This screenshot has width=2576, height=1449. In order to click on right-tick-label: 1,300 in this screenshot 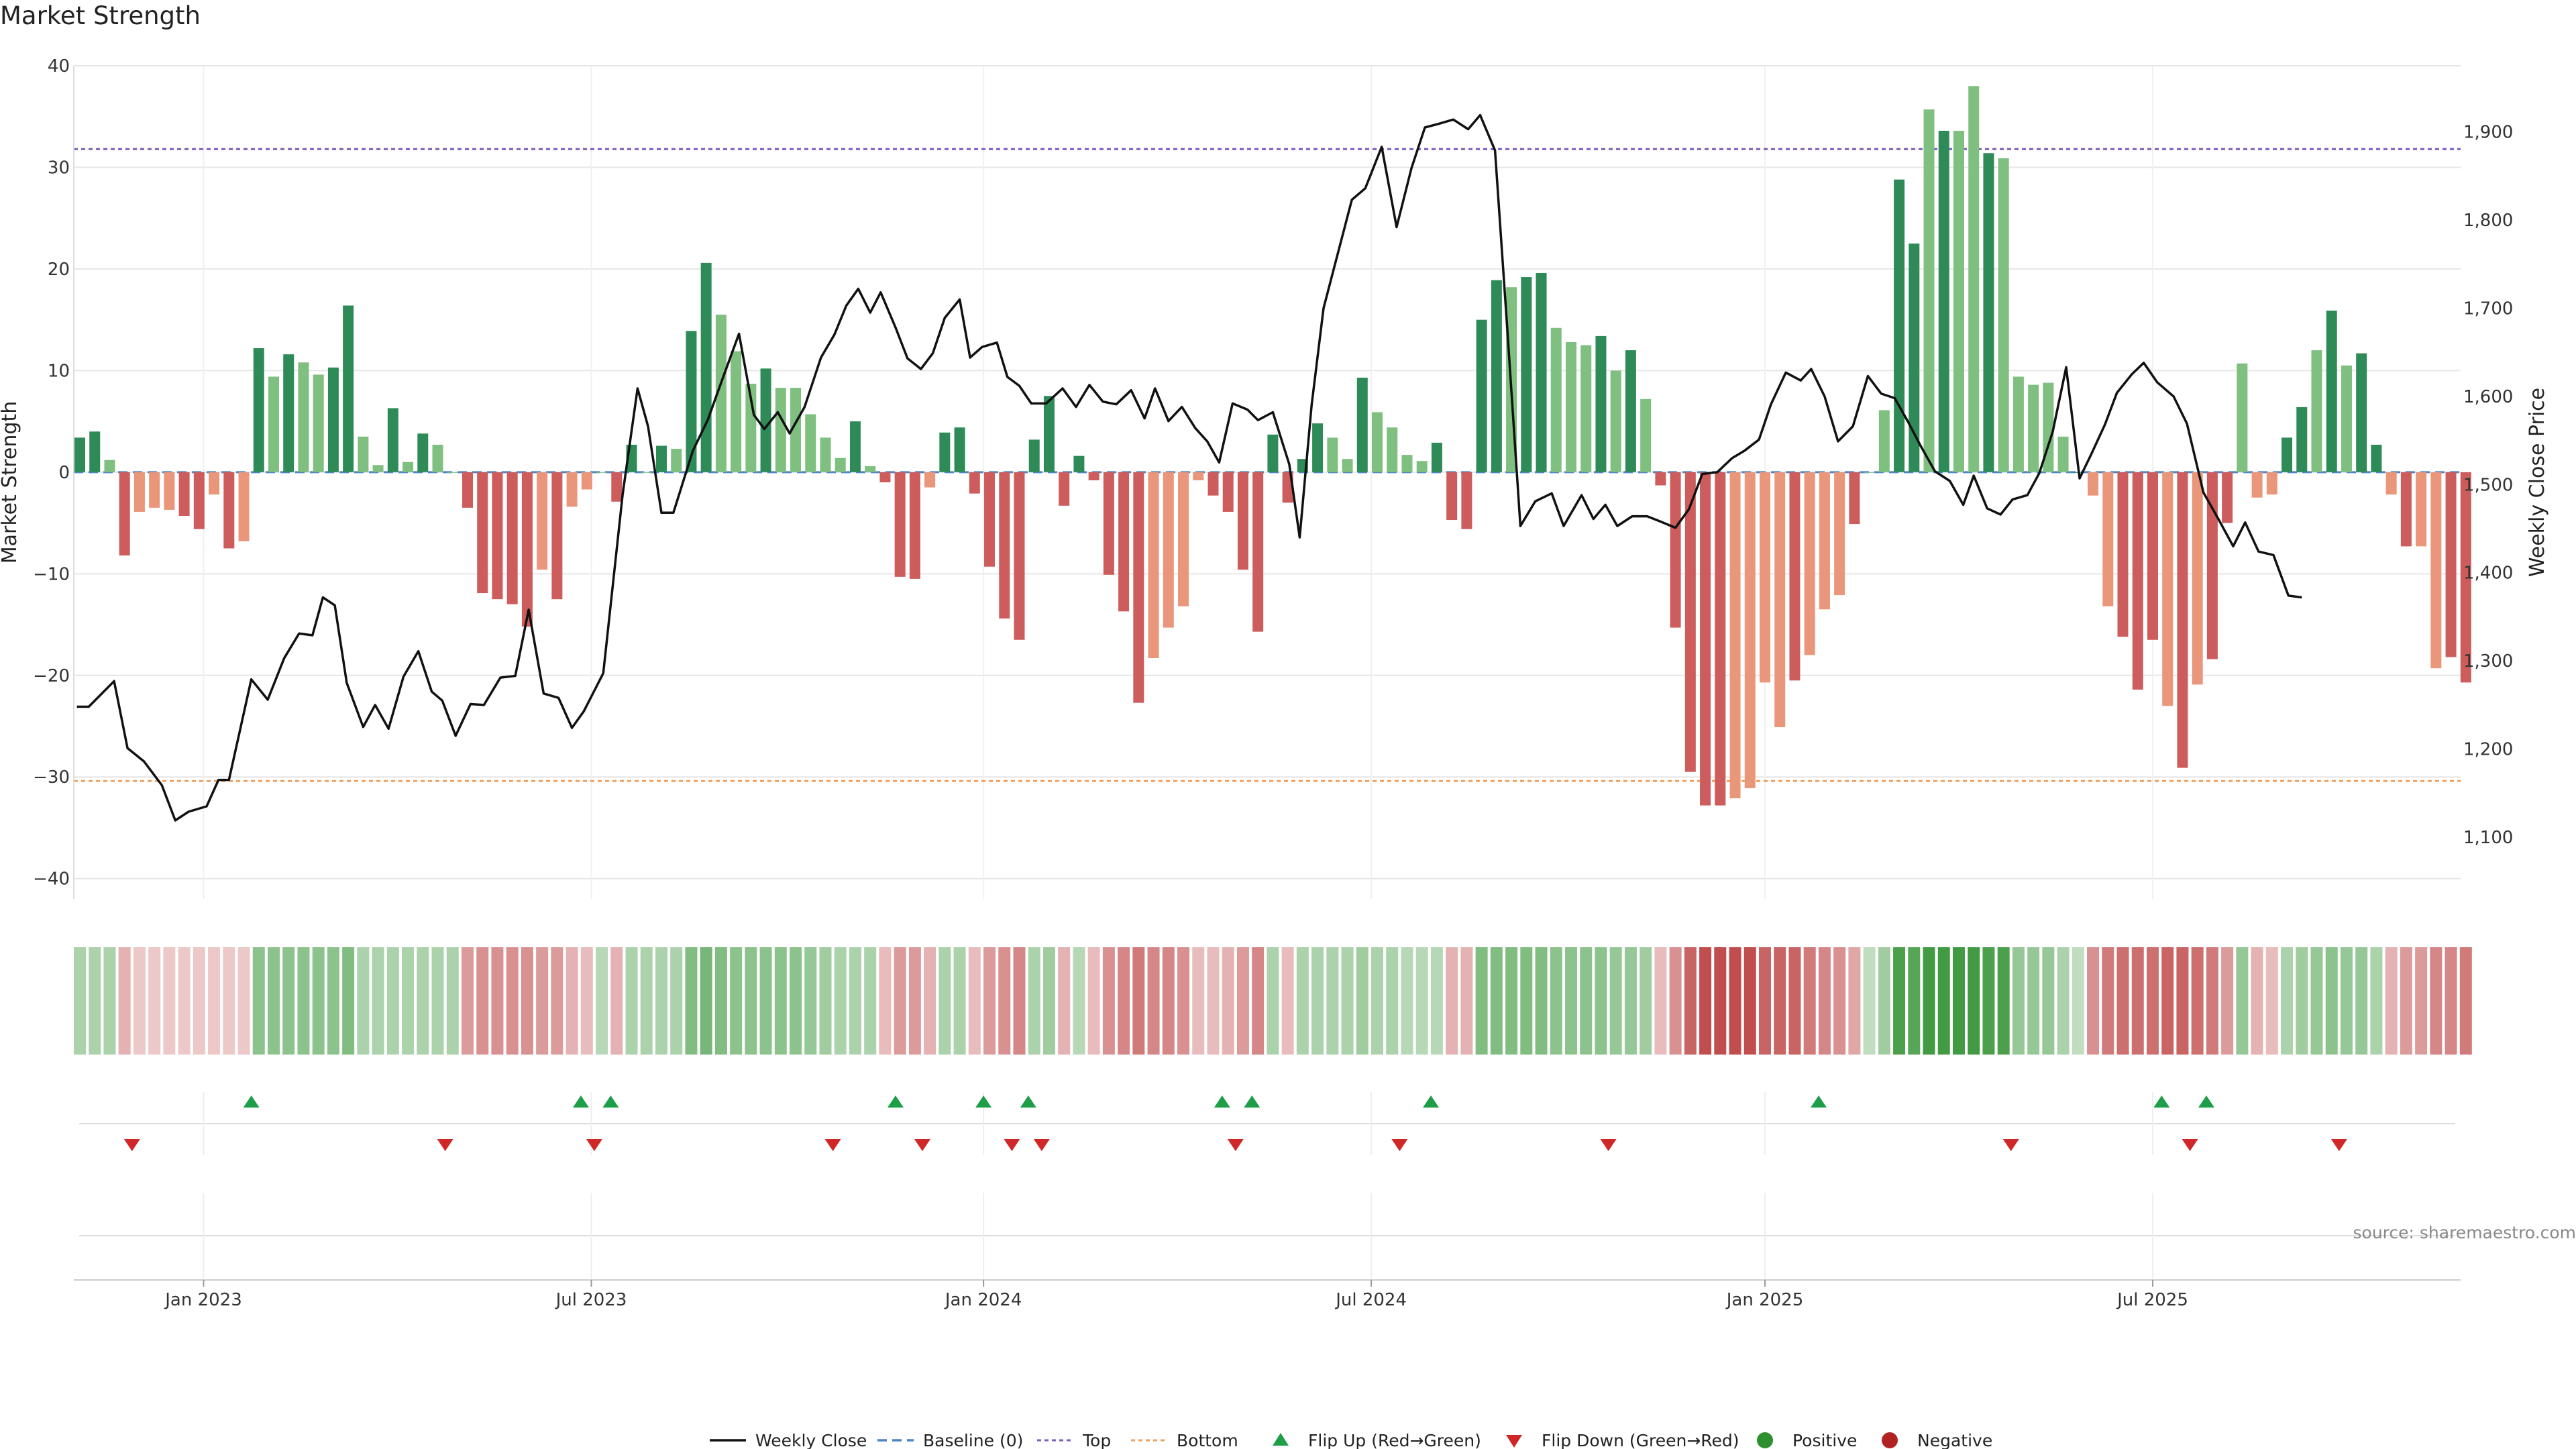, I will do `click(2488, 661)`.